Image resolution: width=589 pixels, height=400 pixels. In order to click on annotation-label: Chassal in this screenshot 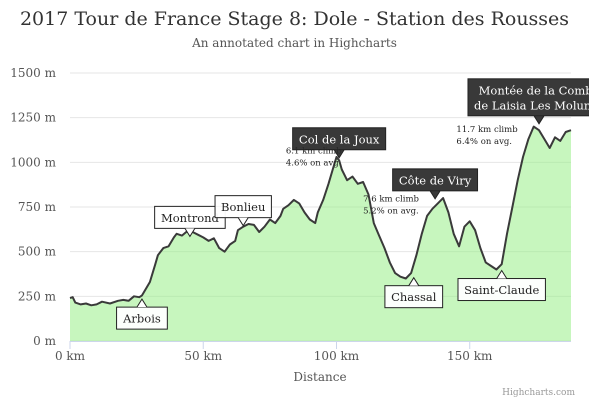, I will do `click(414, 297)`.